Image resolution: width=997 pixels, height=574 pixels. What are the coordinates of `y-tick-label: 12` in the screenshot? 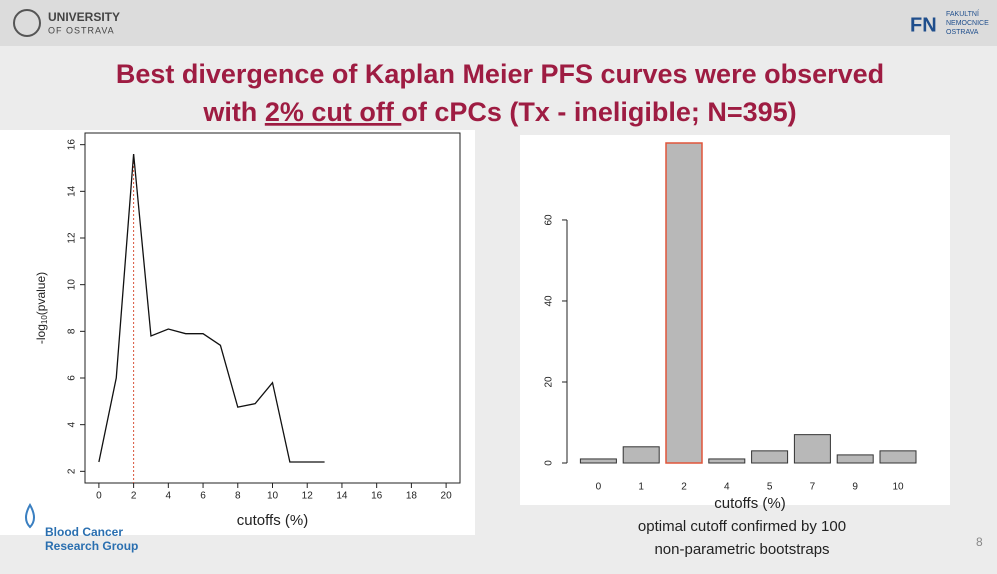 It's located at (72, 238).